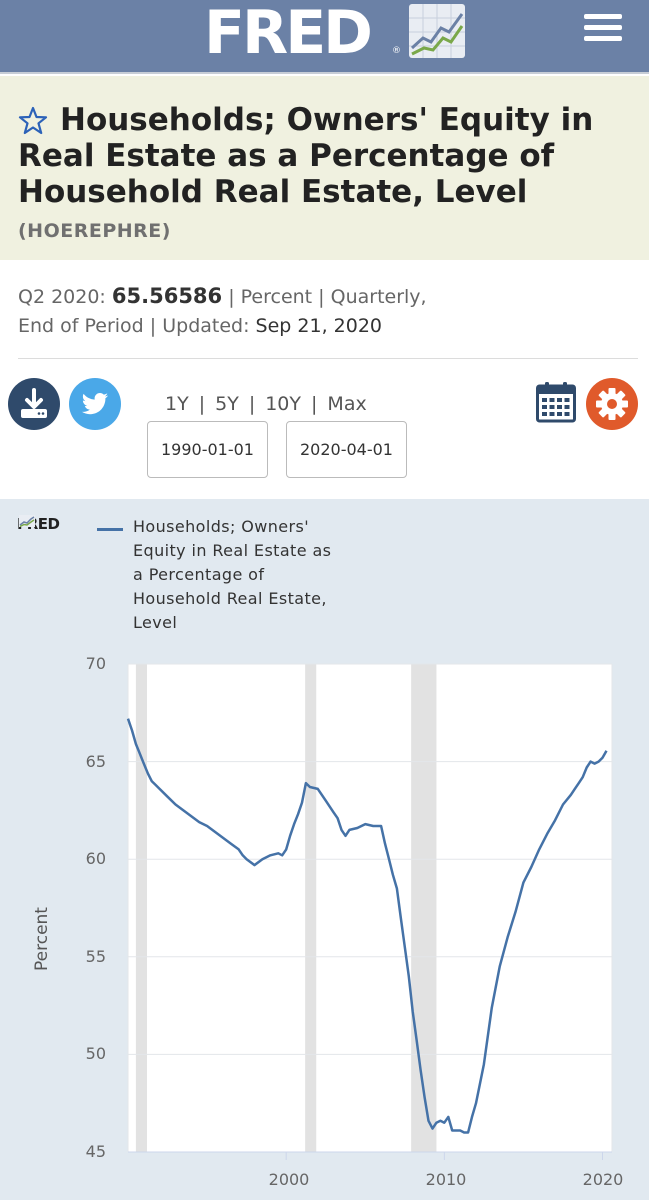  I want to click on y-tick-label: 60, so click(95, 858).